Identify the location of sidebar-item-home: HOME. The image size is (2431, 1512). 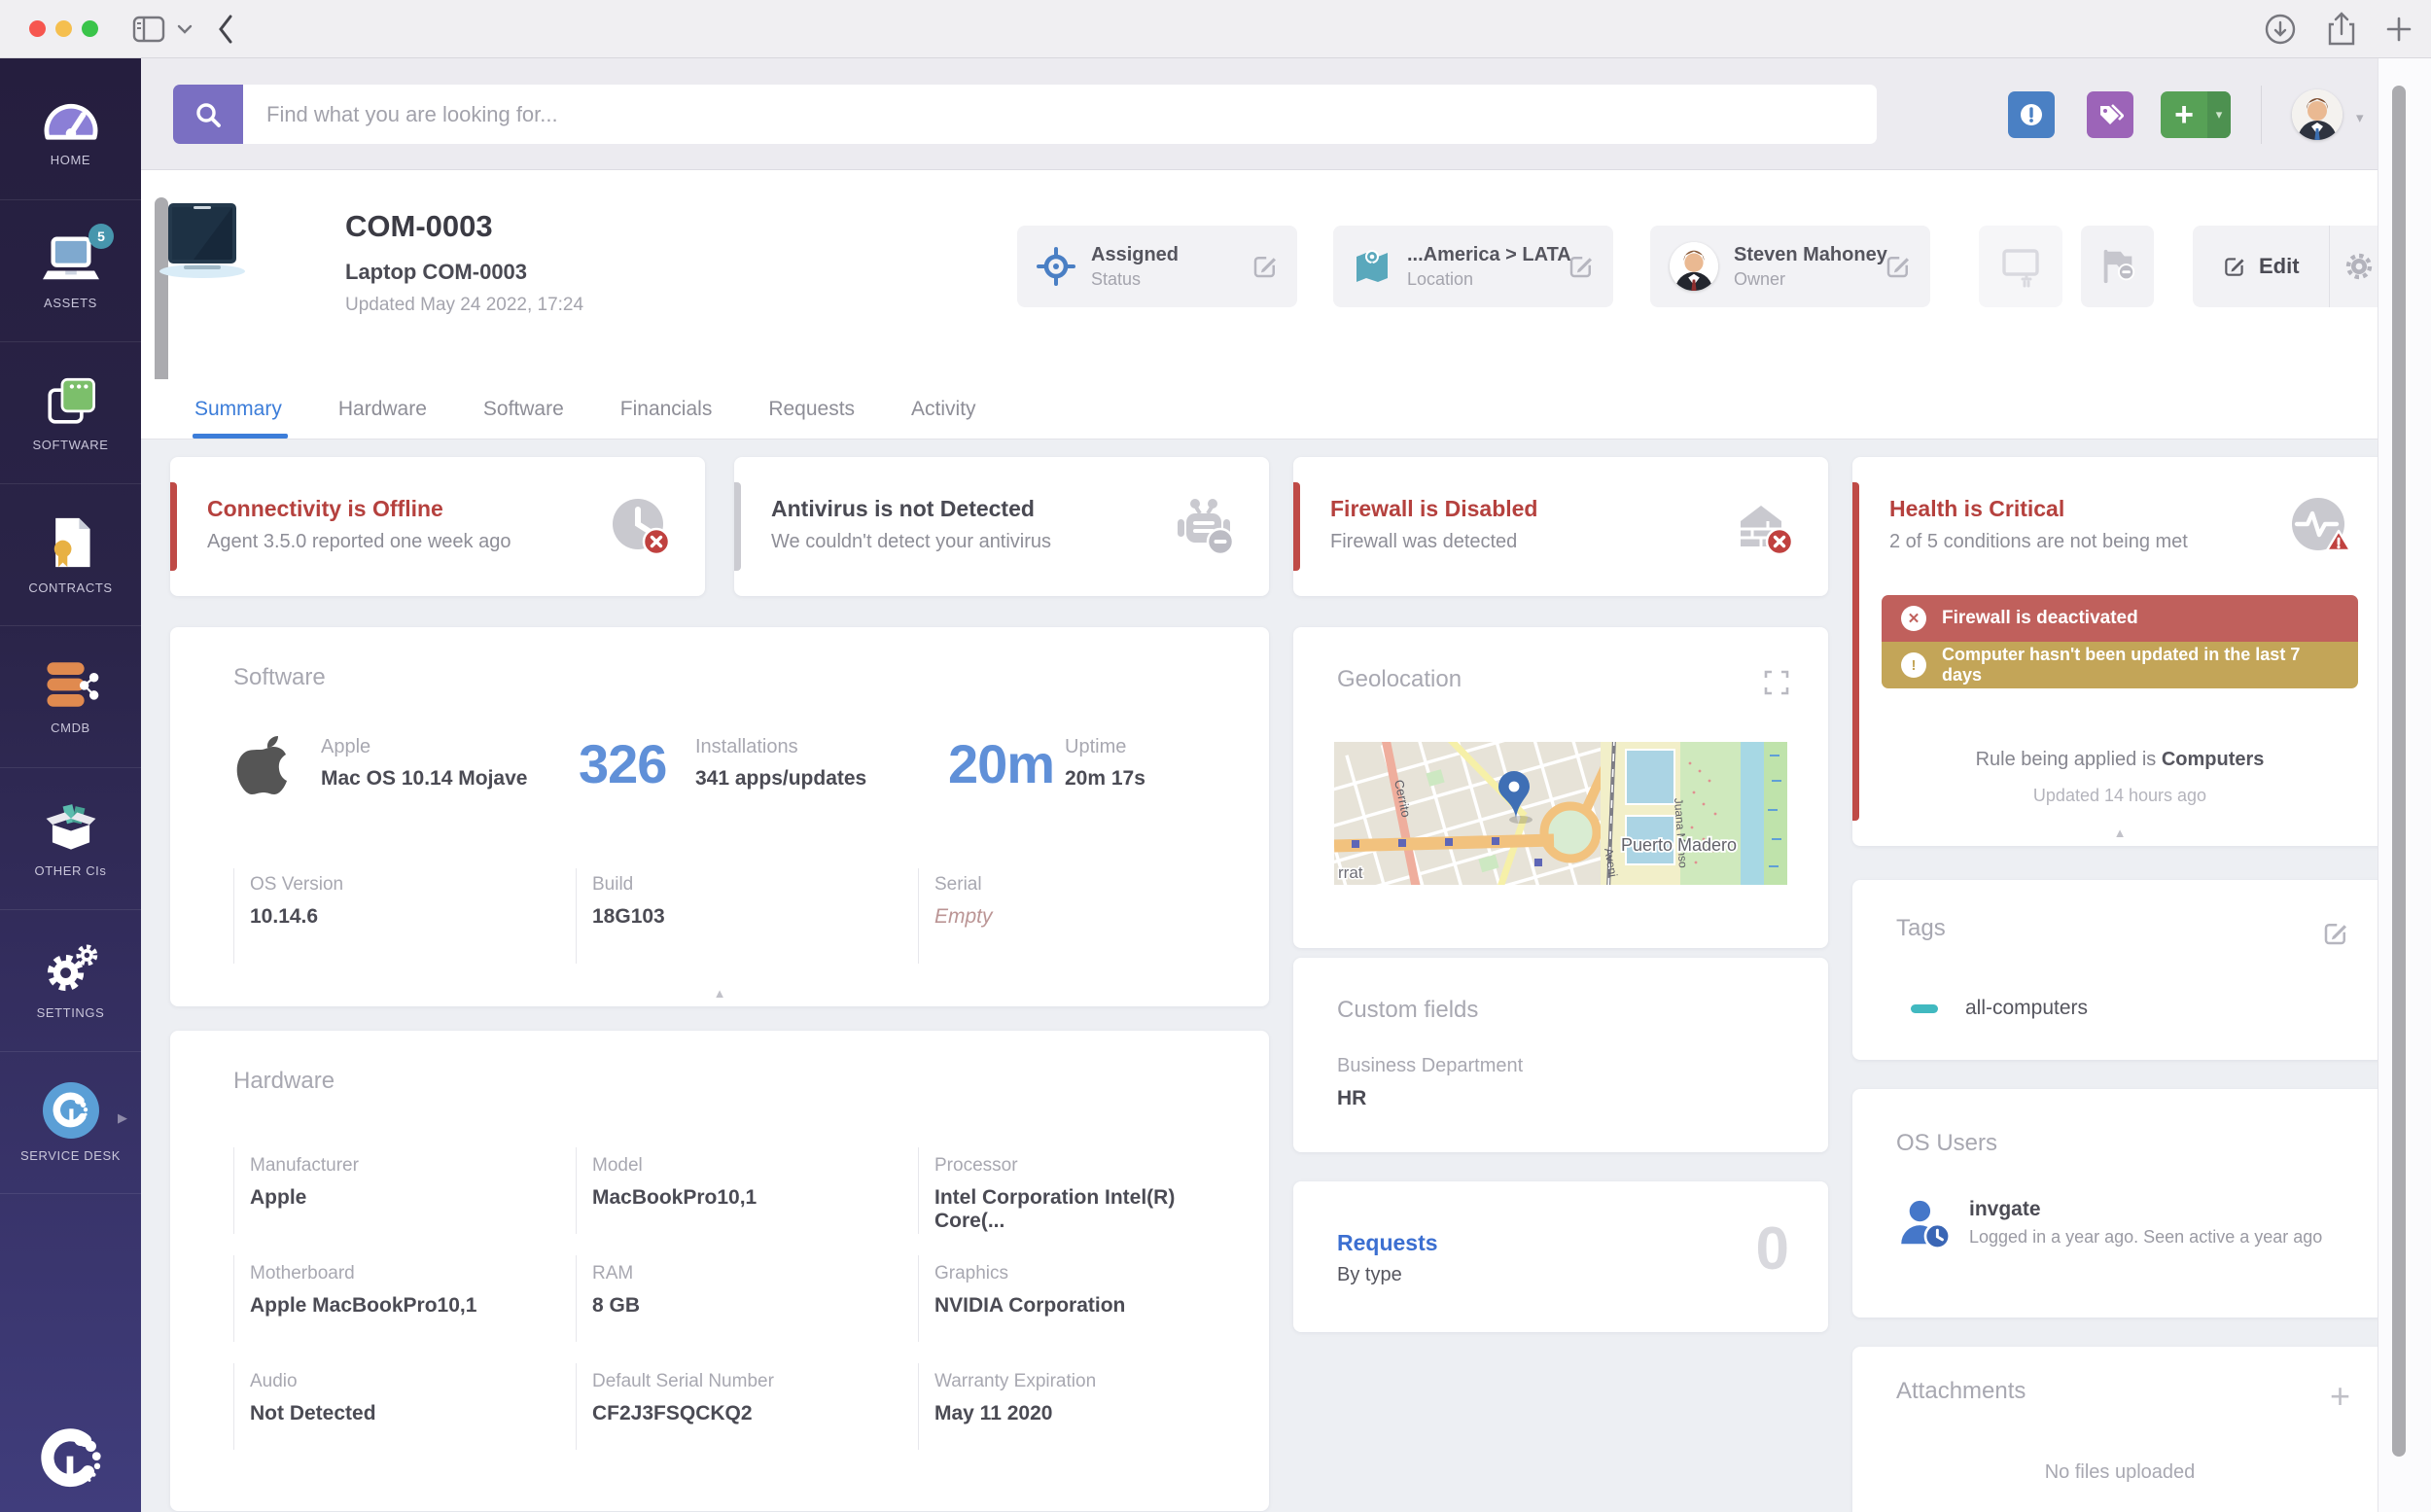
(70, 129).